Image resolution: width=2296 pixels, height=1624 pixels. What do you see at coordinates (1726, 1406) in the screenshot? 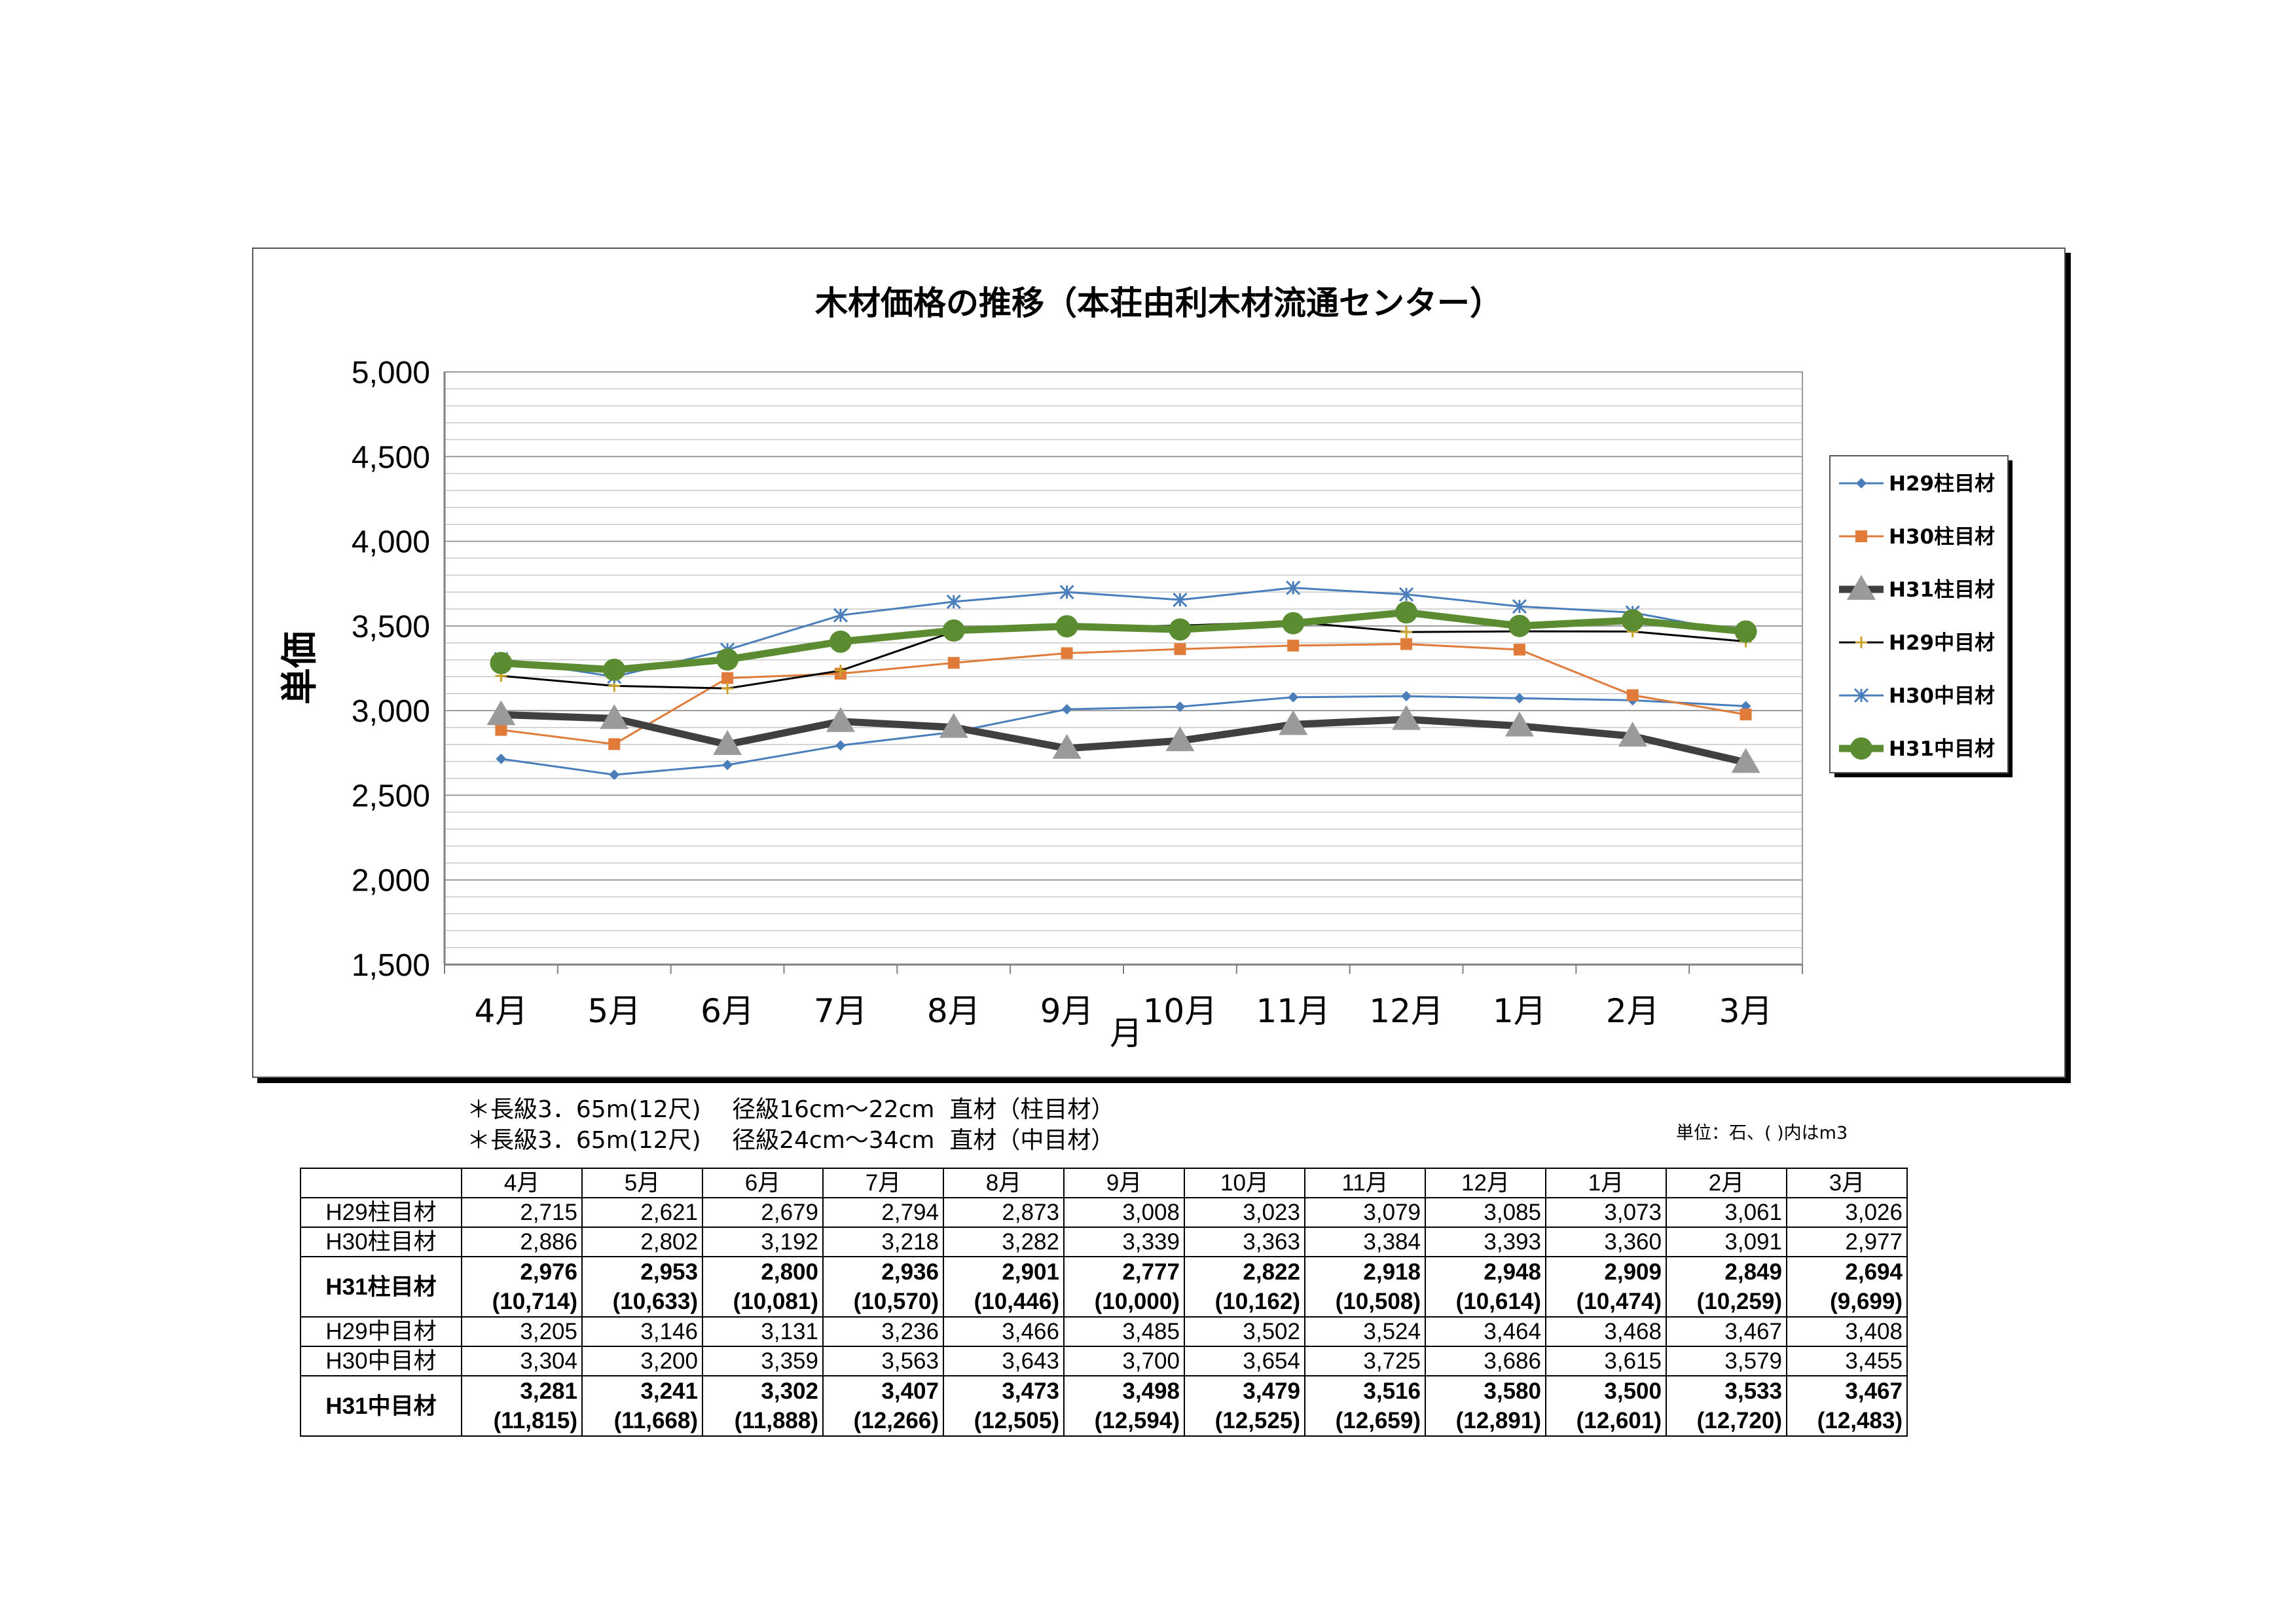
I see `table-cell: 3,533 (12,720)` at bounding box center [1726, 1406].